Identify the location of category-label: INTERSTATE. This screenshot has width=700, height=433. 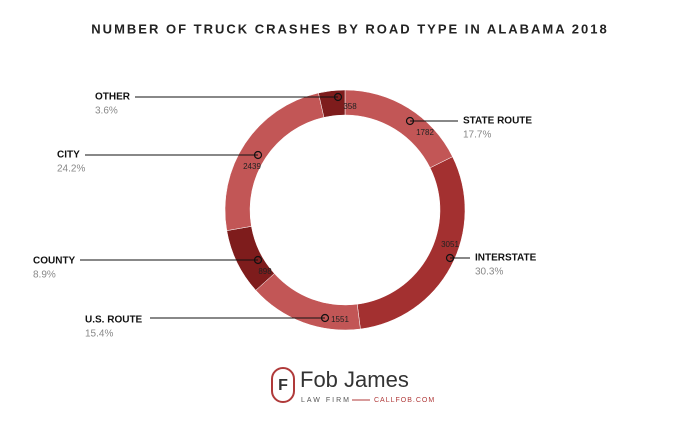
(506, 258).